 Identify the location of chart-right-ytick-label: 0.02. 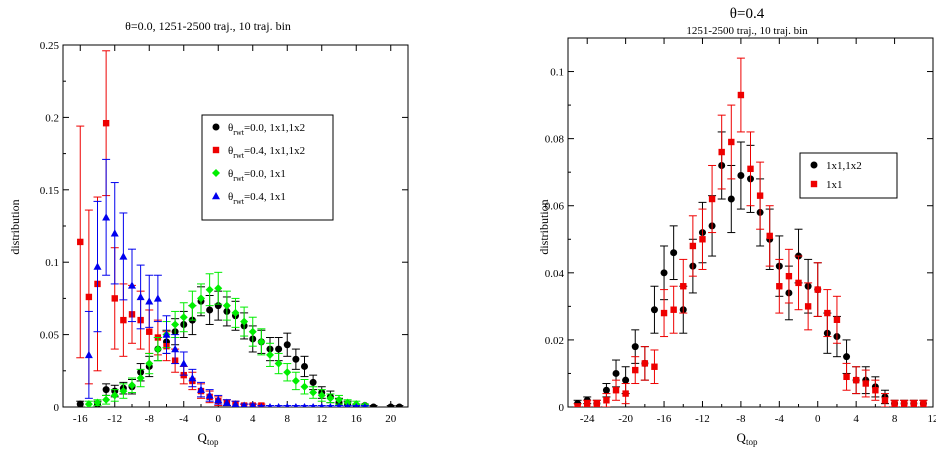
(554, 341).